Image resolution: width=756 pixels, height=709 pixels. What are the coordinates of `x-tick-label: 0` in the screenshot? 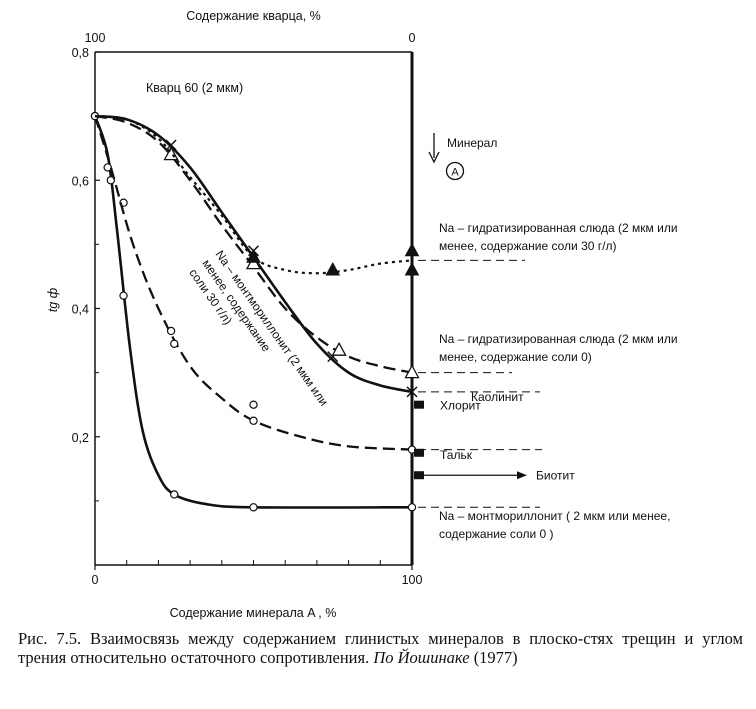 It's located at (95, 580).